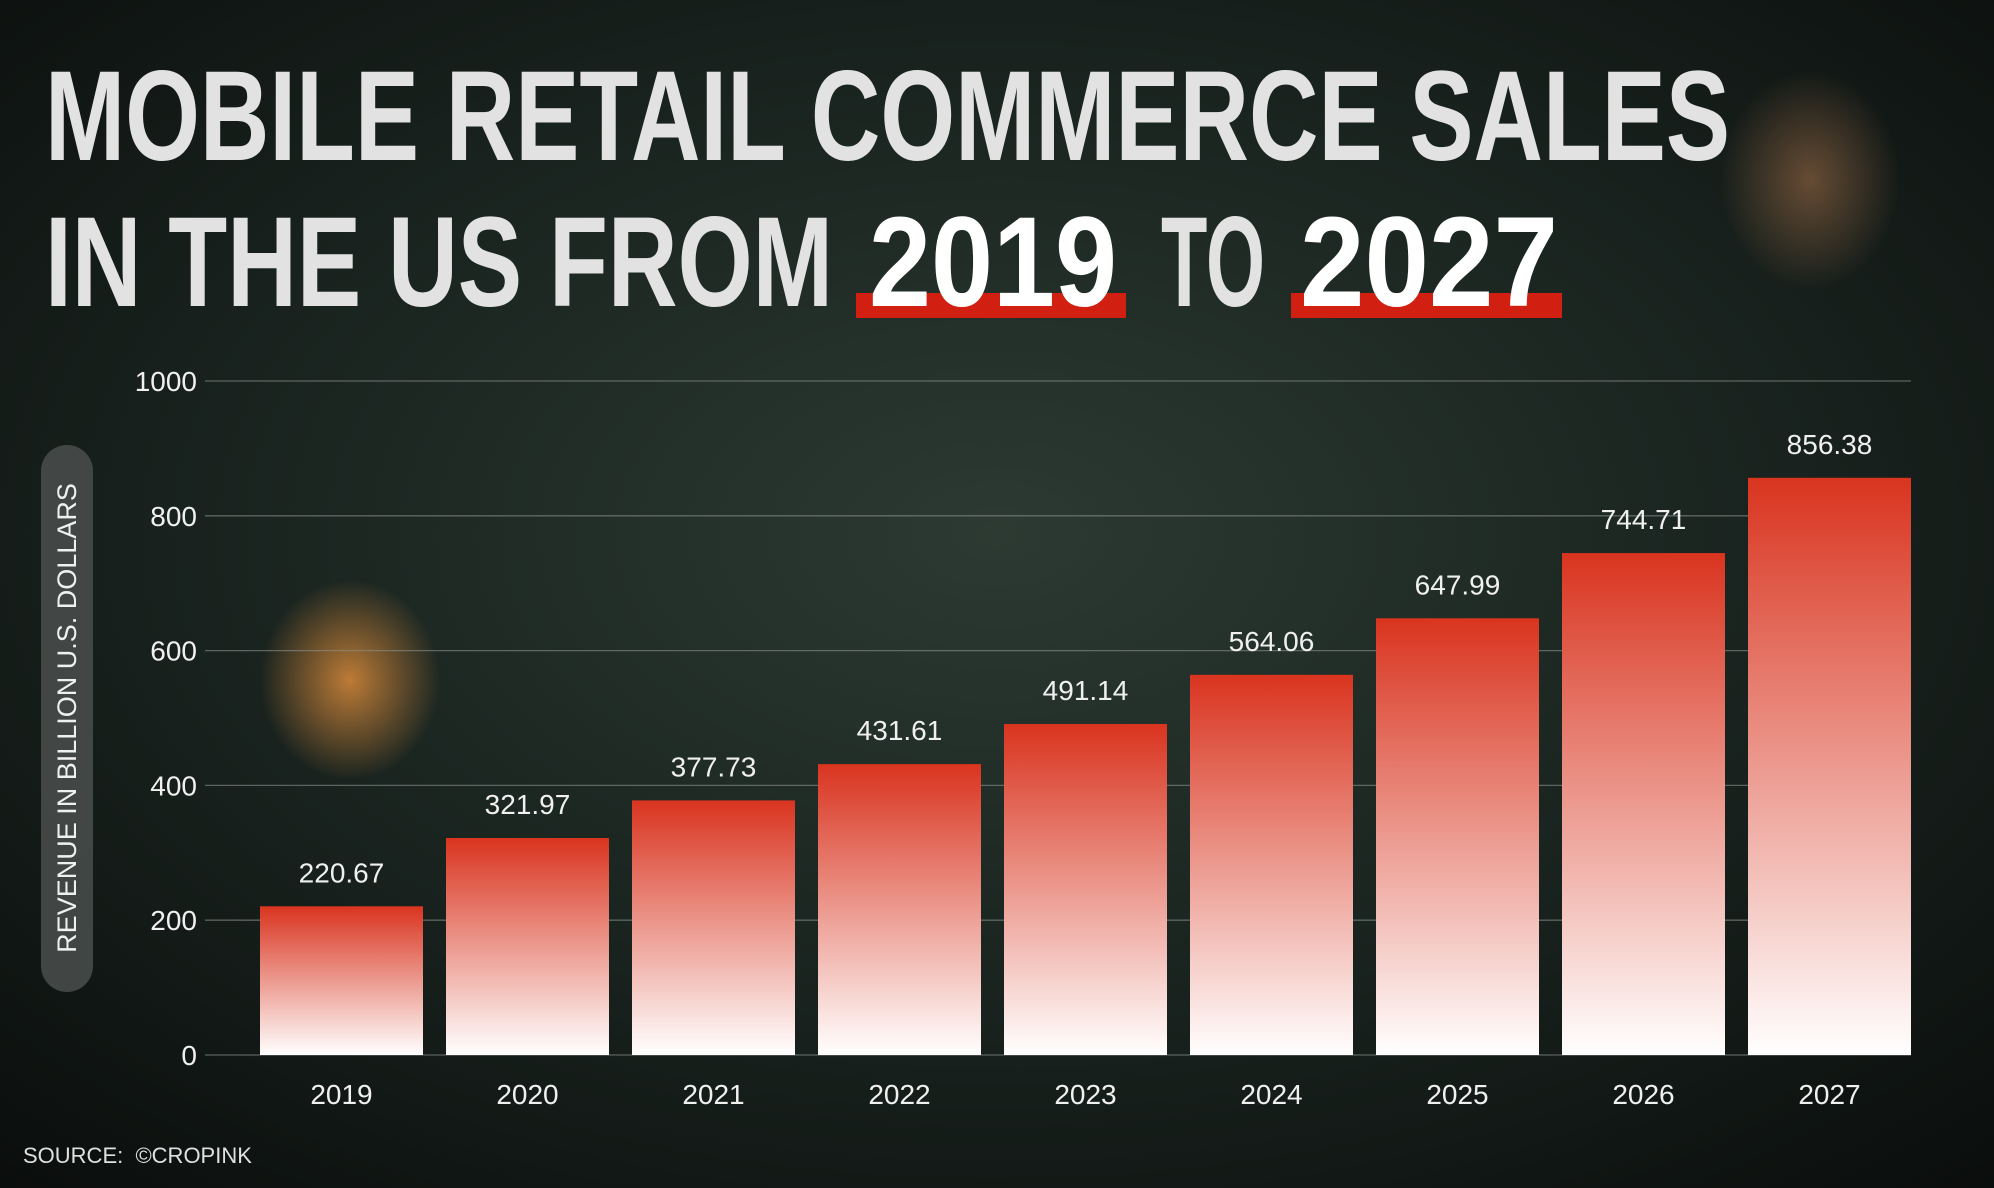  Describe the element at coordinates (1086, 690) in the screenshot. I see `value-label: 491.14` at that location.